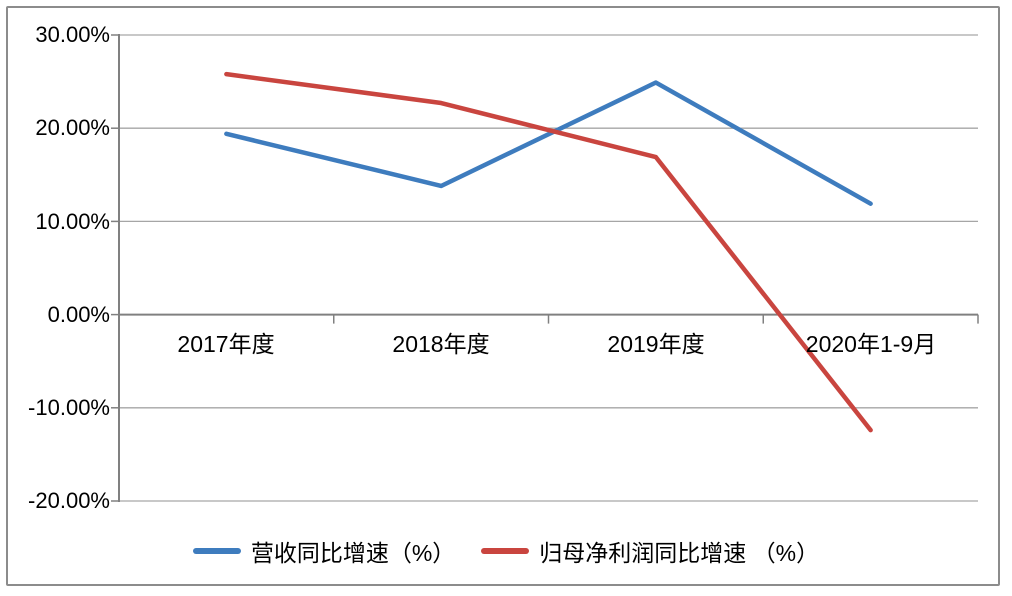 The width and height of the screenshot is (1012, 596). I want to click on legend-line-swatch-blue, so click(216, 551).